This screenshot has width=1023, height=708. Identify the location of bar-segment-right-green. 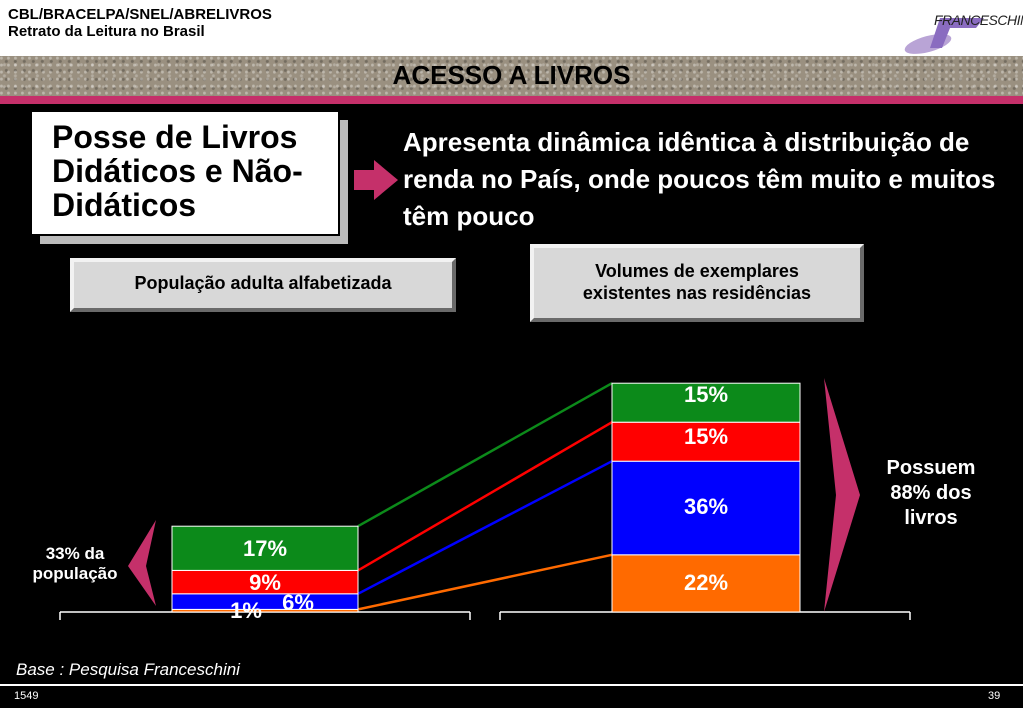
(706, 402).